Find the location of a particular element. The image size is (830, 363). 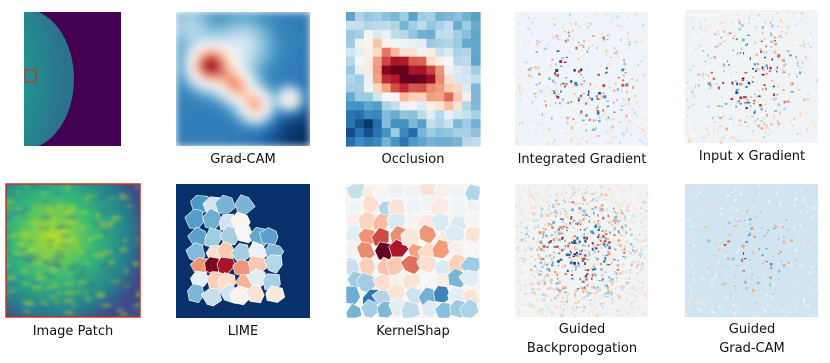

guided-grad-cam-map is located at coordinates (751, 250).